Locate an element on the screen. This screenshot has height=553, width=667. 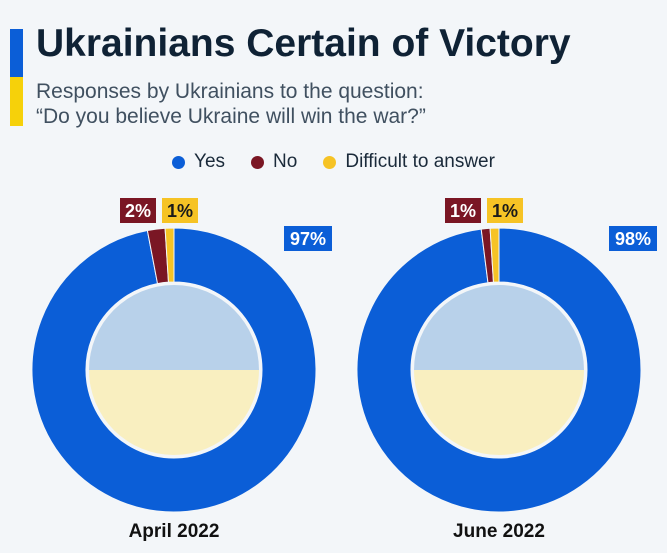
legend-item-difficult: Difficult to answer is located at coordinates (409, 162).